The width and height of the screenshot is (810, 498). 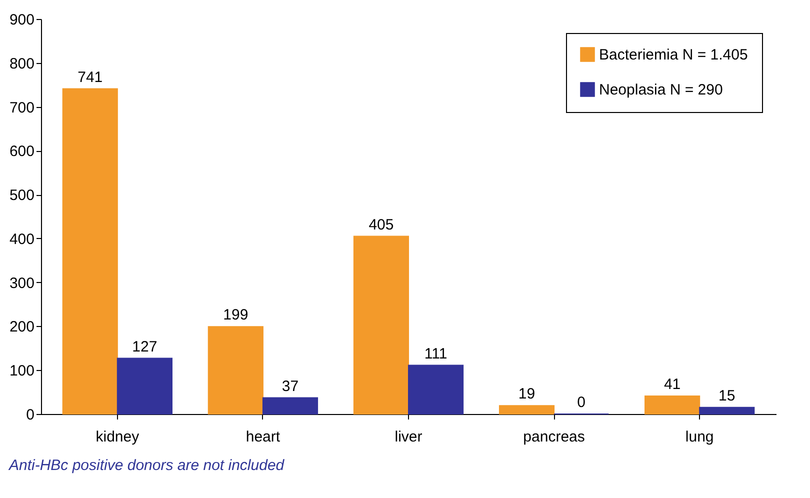 I want to click on y-tick-label: 900, so click(x=21, y=20).